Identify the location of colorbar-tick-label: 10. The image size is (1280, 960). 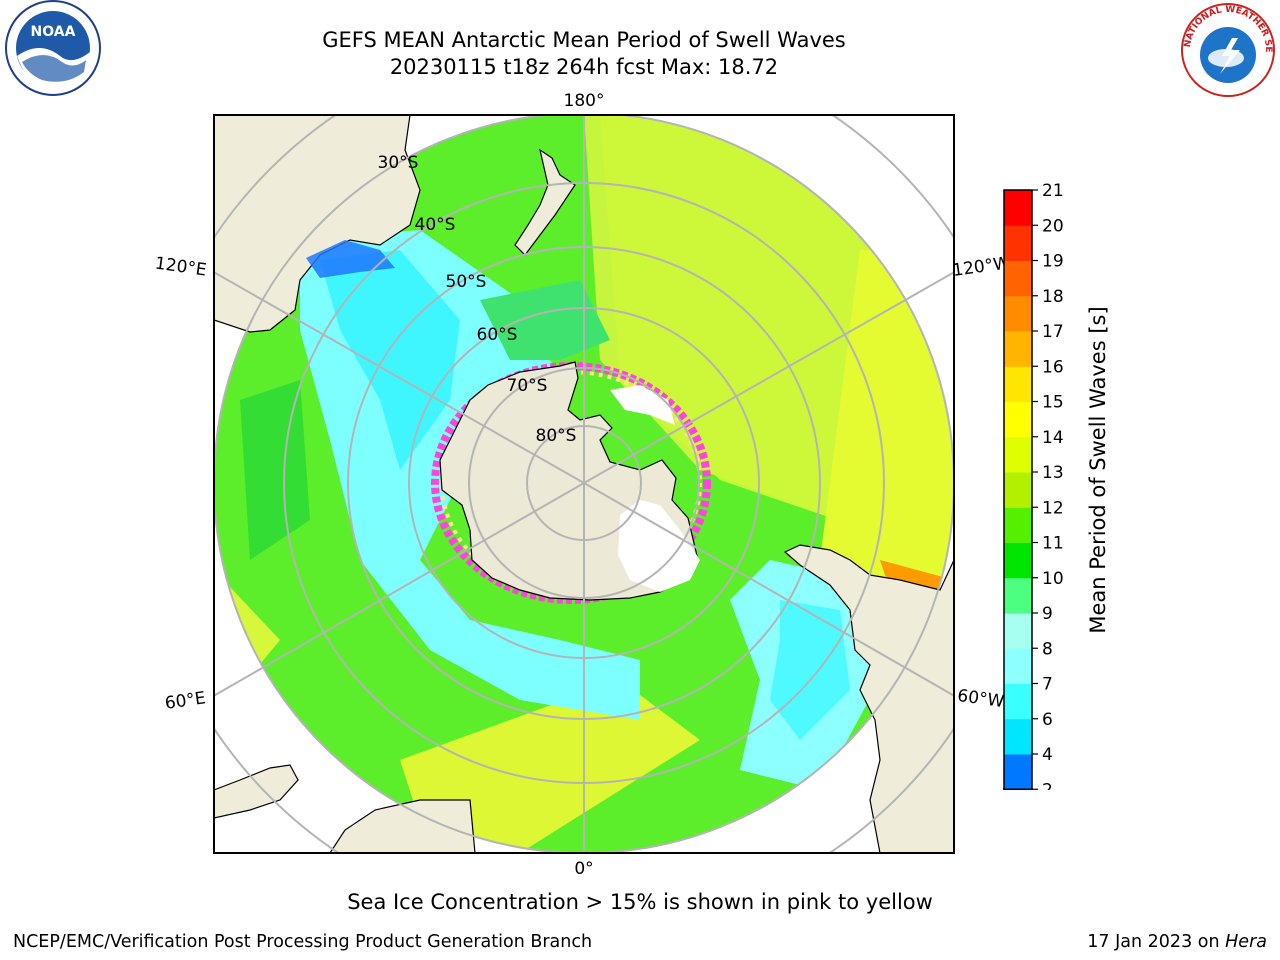
(1053, 579).